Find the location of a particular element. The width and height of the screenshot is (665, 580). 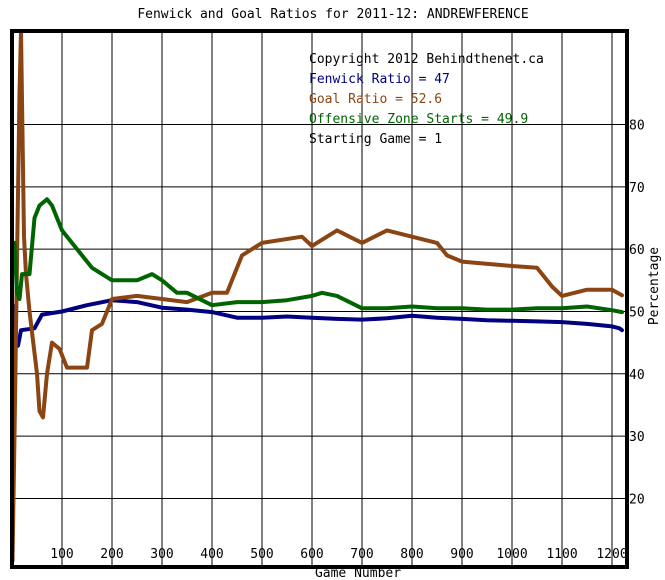

series-line-fenwick-ratio is located at coordinates (317, 323).